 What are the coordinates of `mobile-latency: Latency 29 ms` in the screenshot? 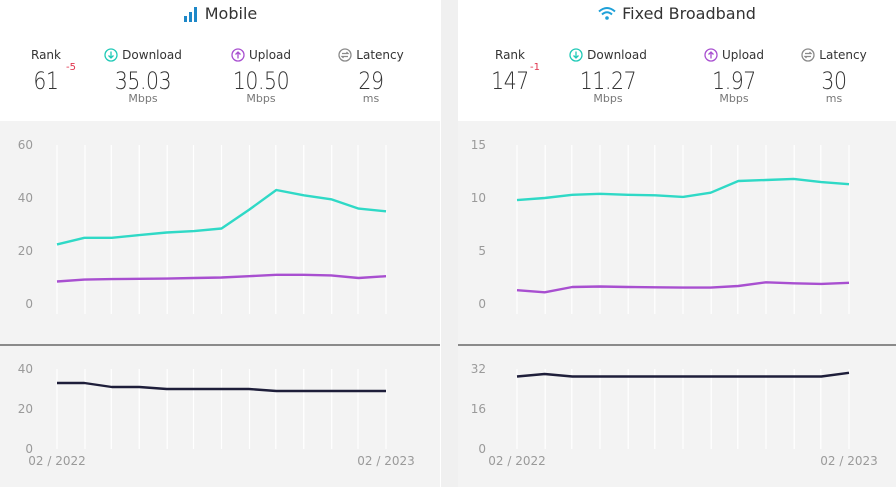 It's located at (371, 75).